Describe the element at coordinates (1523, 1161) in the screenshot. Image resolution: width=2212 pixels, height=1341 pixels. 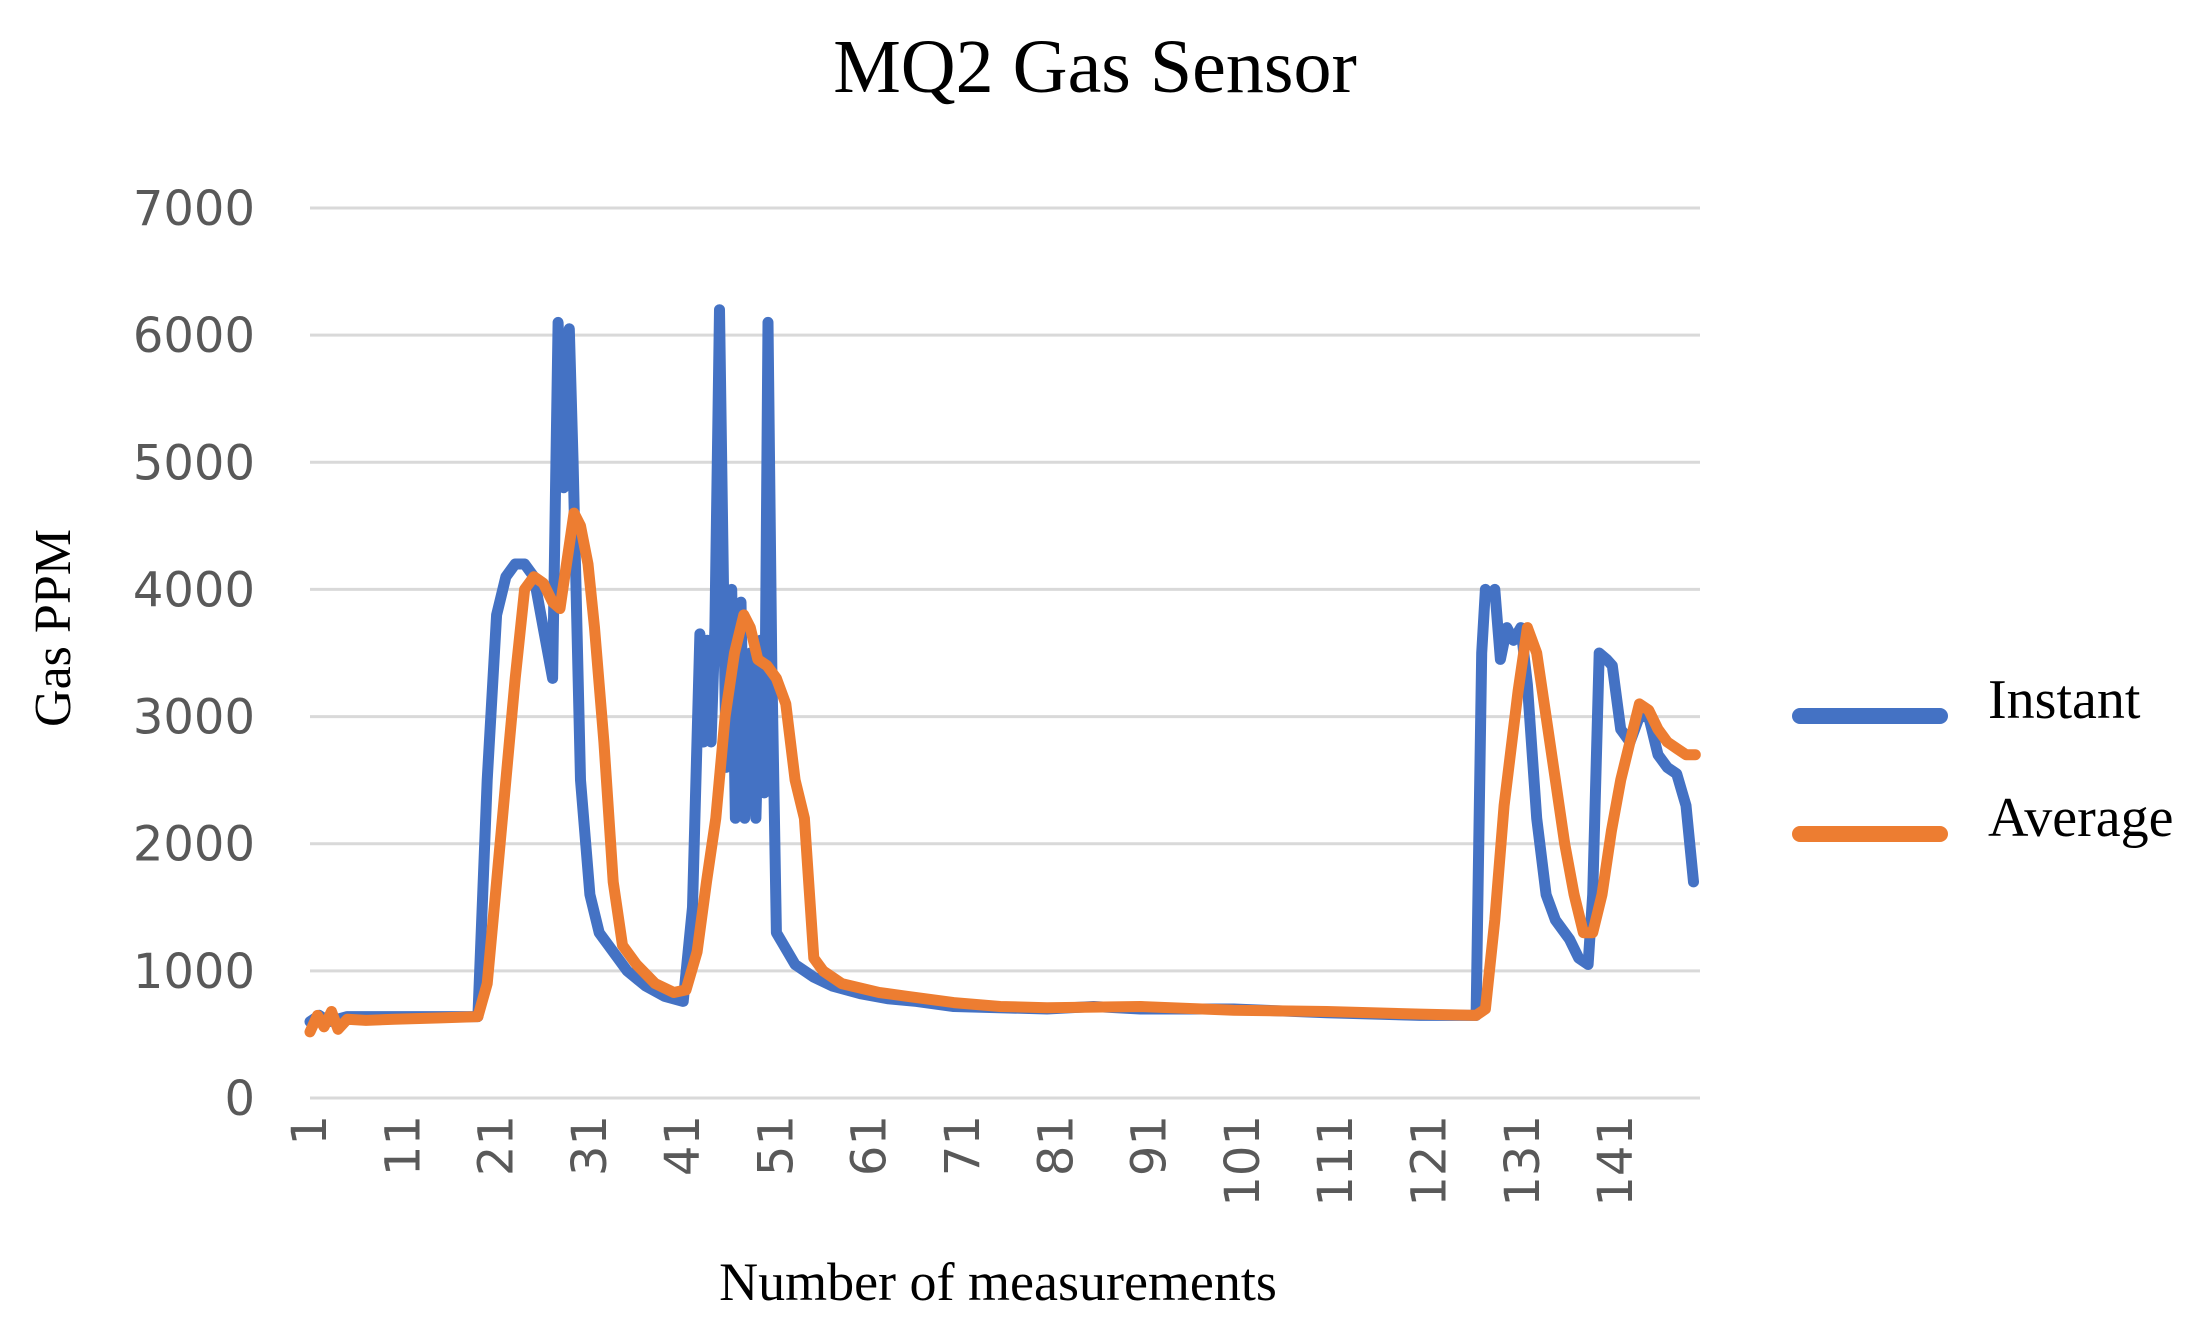
I see `x-tick-label: 131` at that location.